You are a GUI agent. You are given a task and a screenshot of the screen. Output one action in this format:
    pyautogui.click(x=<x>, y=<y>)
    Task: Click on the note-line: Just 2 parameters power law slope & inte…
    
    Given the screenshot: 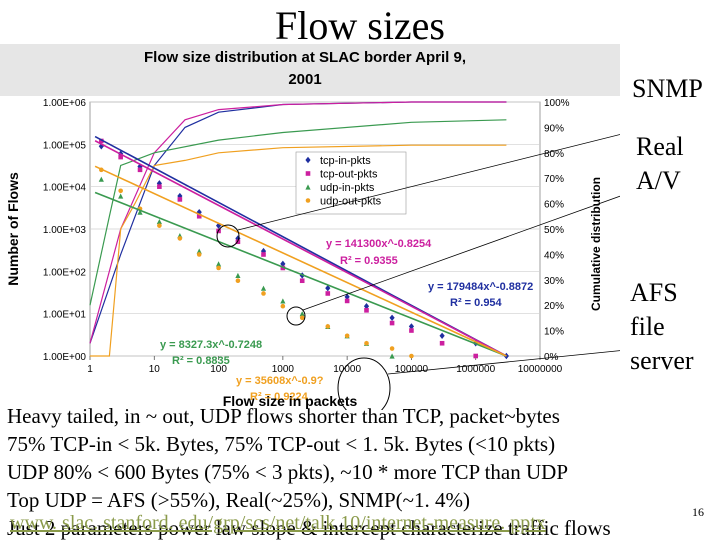 What is the action you would take?
    pyautogui.click(x=309, y=528)
    